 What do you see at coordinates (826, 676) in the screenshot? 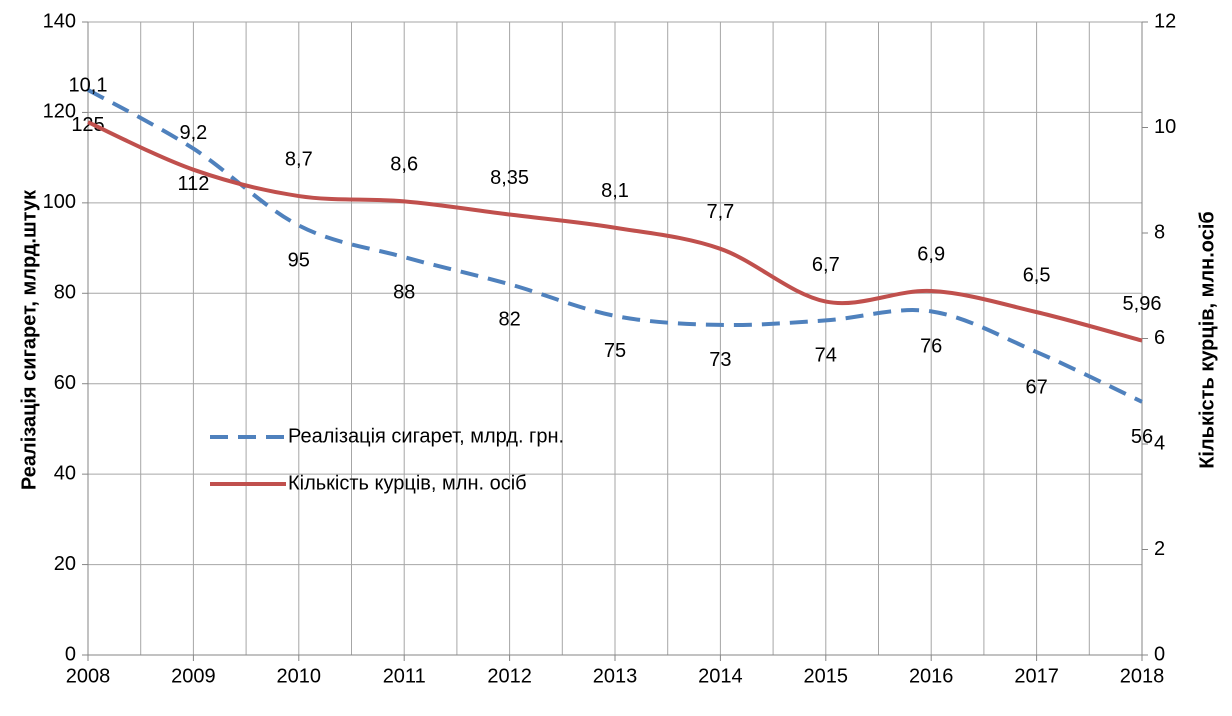
I see `x-tick-label: 2015` at bounding box center [826, 676].